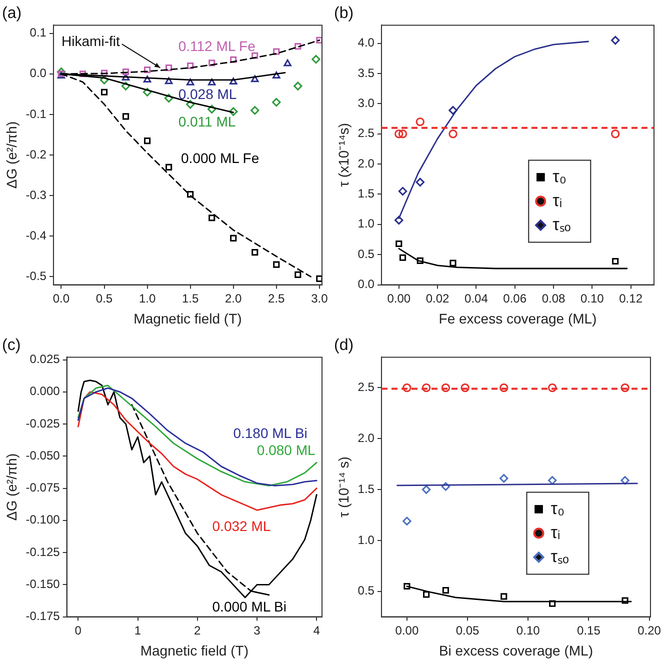  I want to click on y-tick-label: 0.000, so click(45, 391).